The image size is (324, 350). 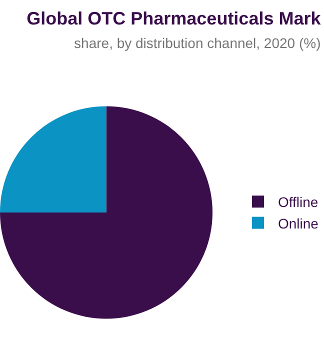 I want to click on legend-label: Online, so click(x=298, y=223).